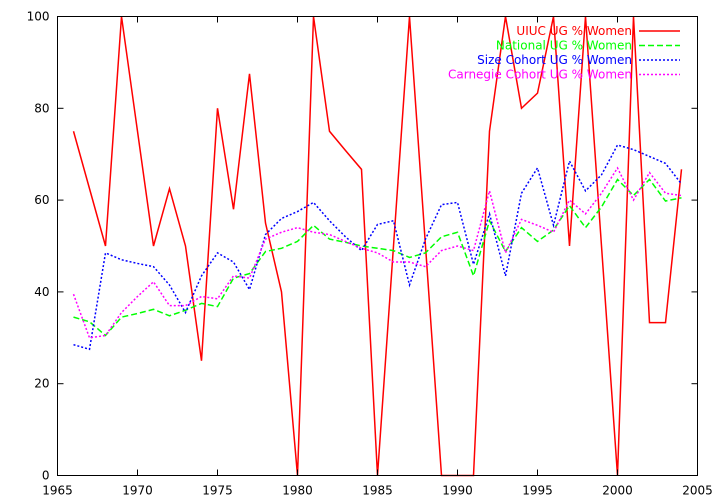 The image size is (720, 504). What do you see at coordinates (564, 46) in the screenshot?
I see `legend-label-2: National UG % Women` at bounding box center [564, 46].